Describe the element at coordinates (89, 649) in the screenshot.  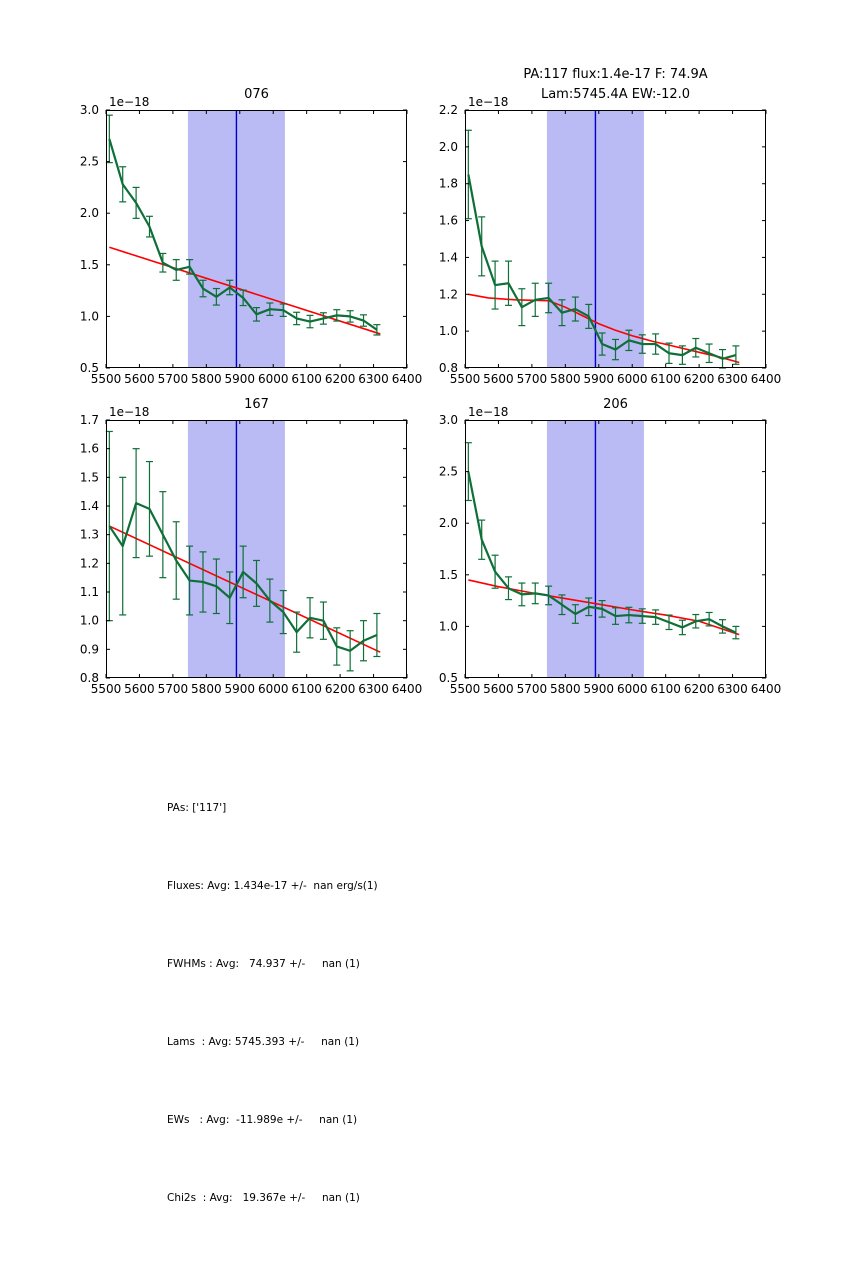
I see `y-tick-label: 0.9` at that location.